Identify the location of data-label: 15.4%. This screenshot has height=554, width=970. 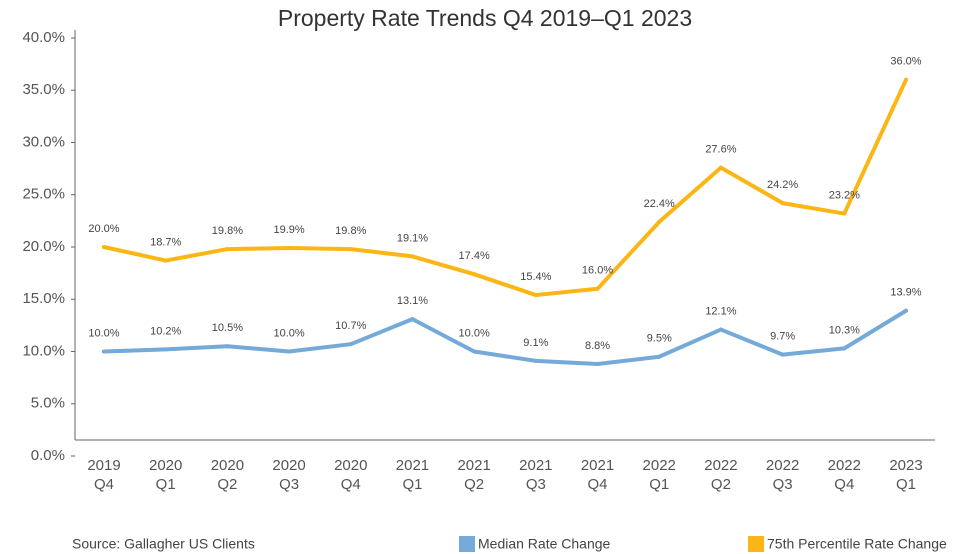
(535, 277).